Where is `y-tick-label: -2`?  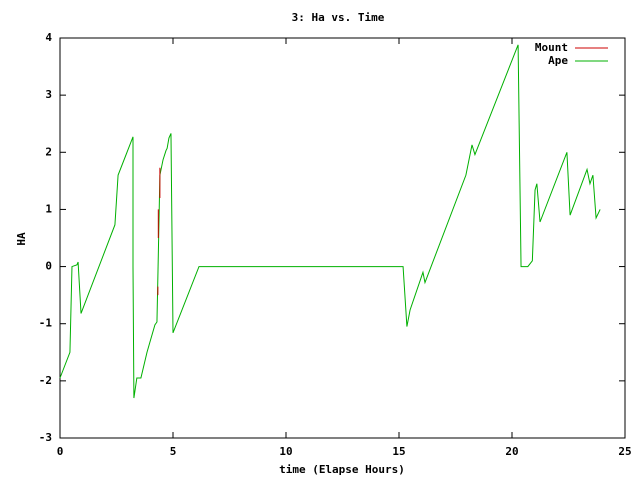
y-tick-label: -2 is located at coordinates (45, 380).